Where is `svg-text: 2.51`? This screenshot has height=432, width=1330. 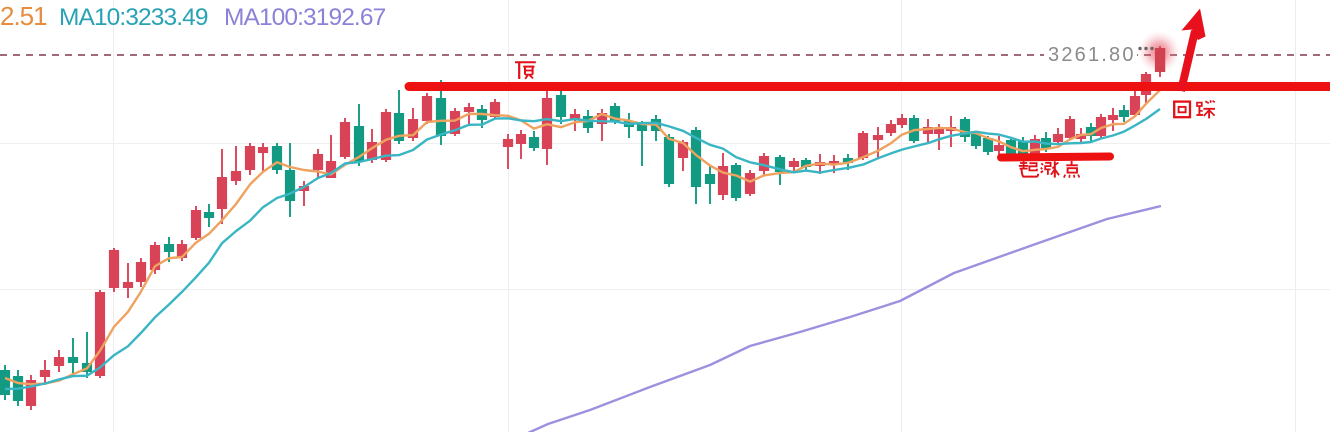
svg-text: 2.51 is located at coordinates (23, 16).